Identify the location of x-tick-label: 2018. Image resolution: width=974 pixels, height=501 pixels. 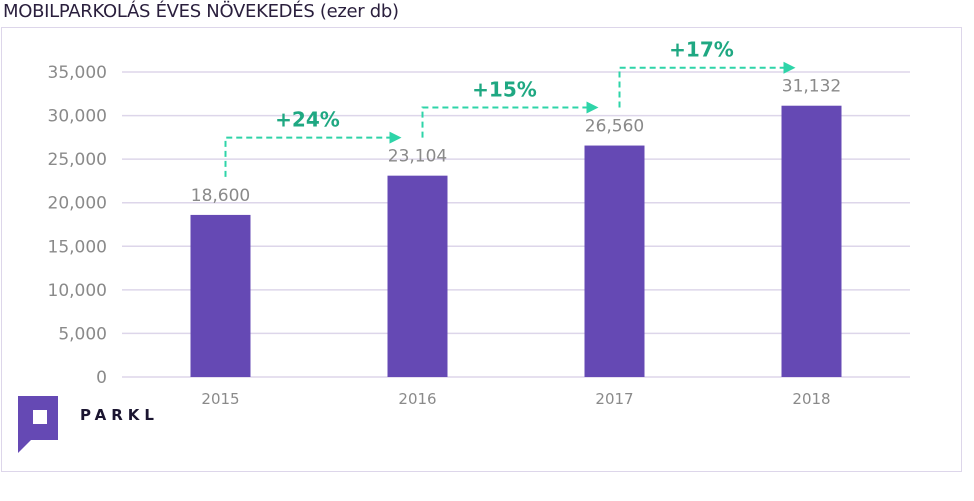
(811, 399).